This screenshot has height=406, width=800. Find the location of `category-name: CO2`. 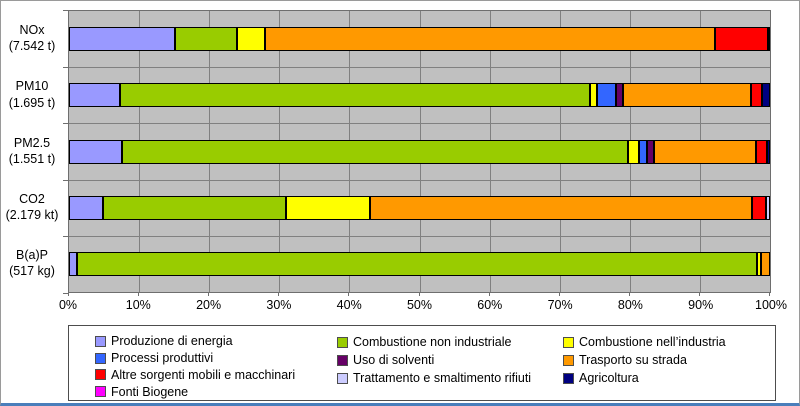

category-name: CO2 is located at coordinates (32, 198).